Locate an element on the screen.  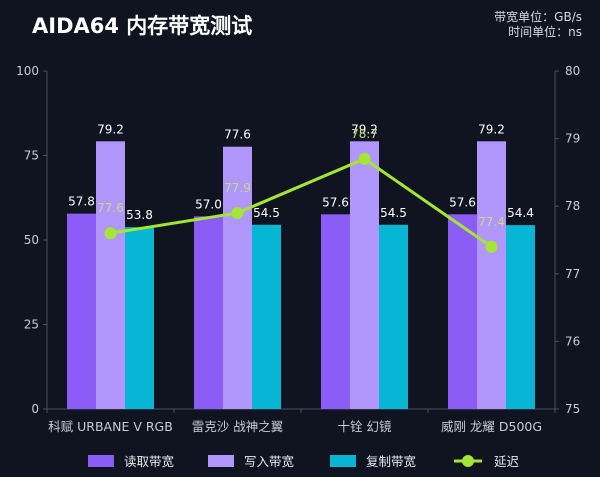
y-right-tick-label: 77 is located at coordinates (572, 274).